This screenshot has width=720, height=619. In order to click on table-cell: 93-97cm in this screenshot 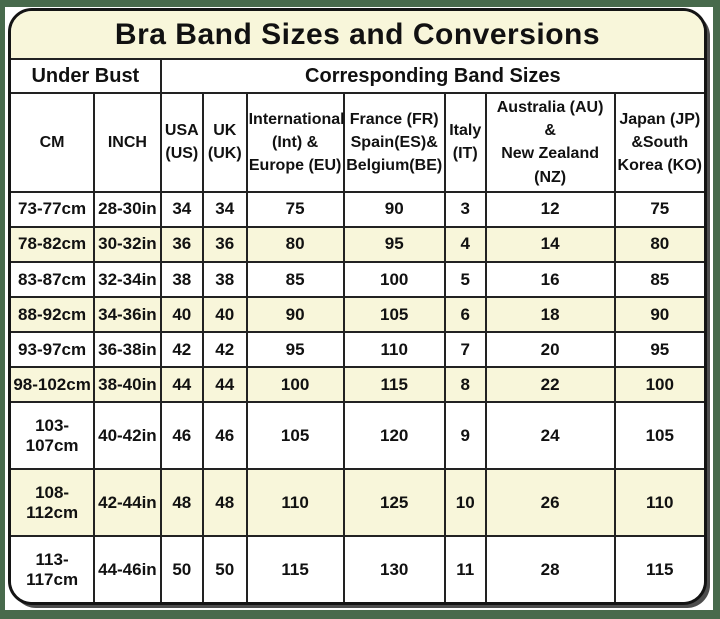, I will do `click(53, 350)`.